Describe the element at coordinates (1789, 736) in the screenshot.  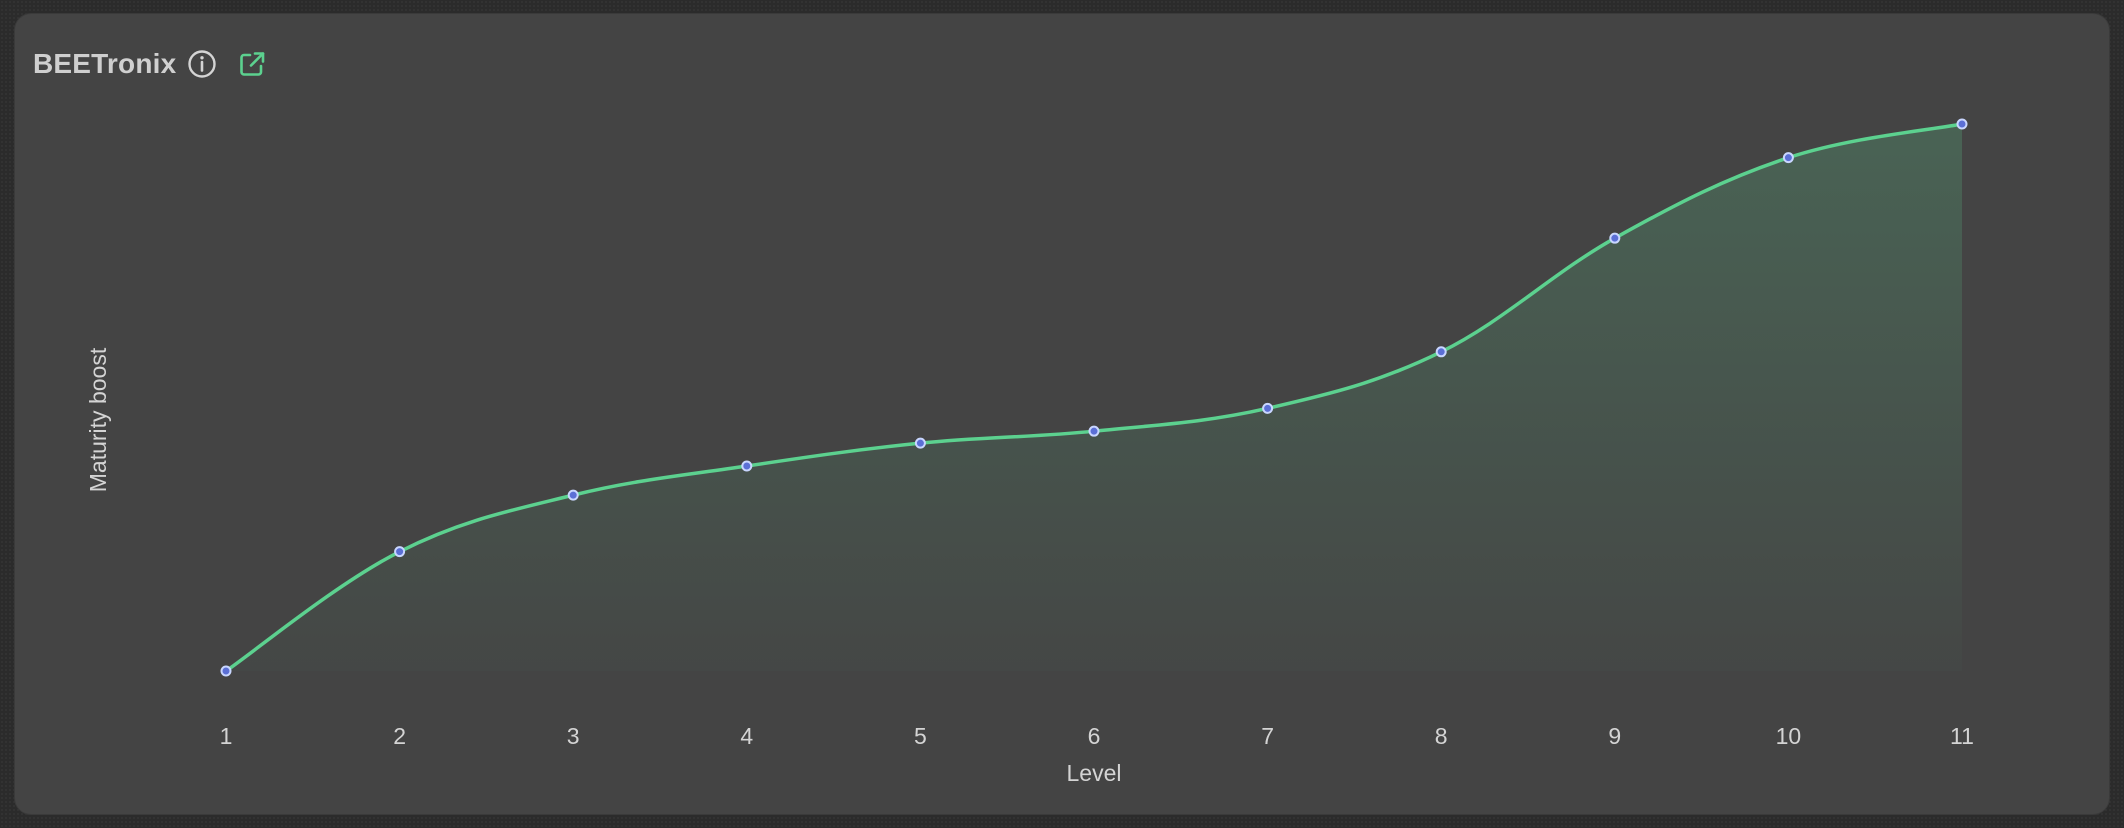
I see `x-tick-label-10: 10` at that location.